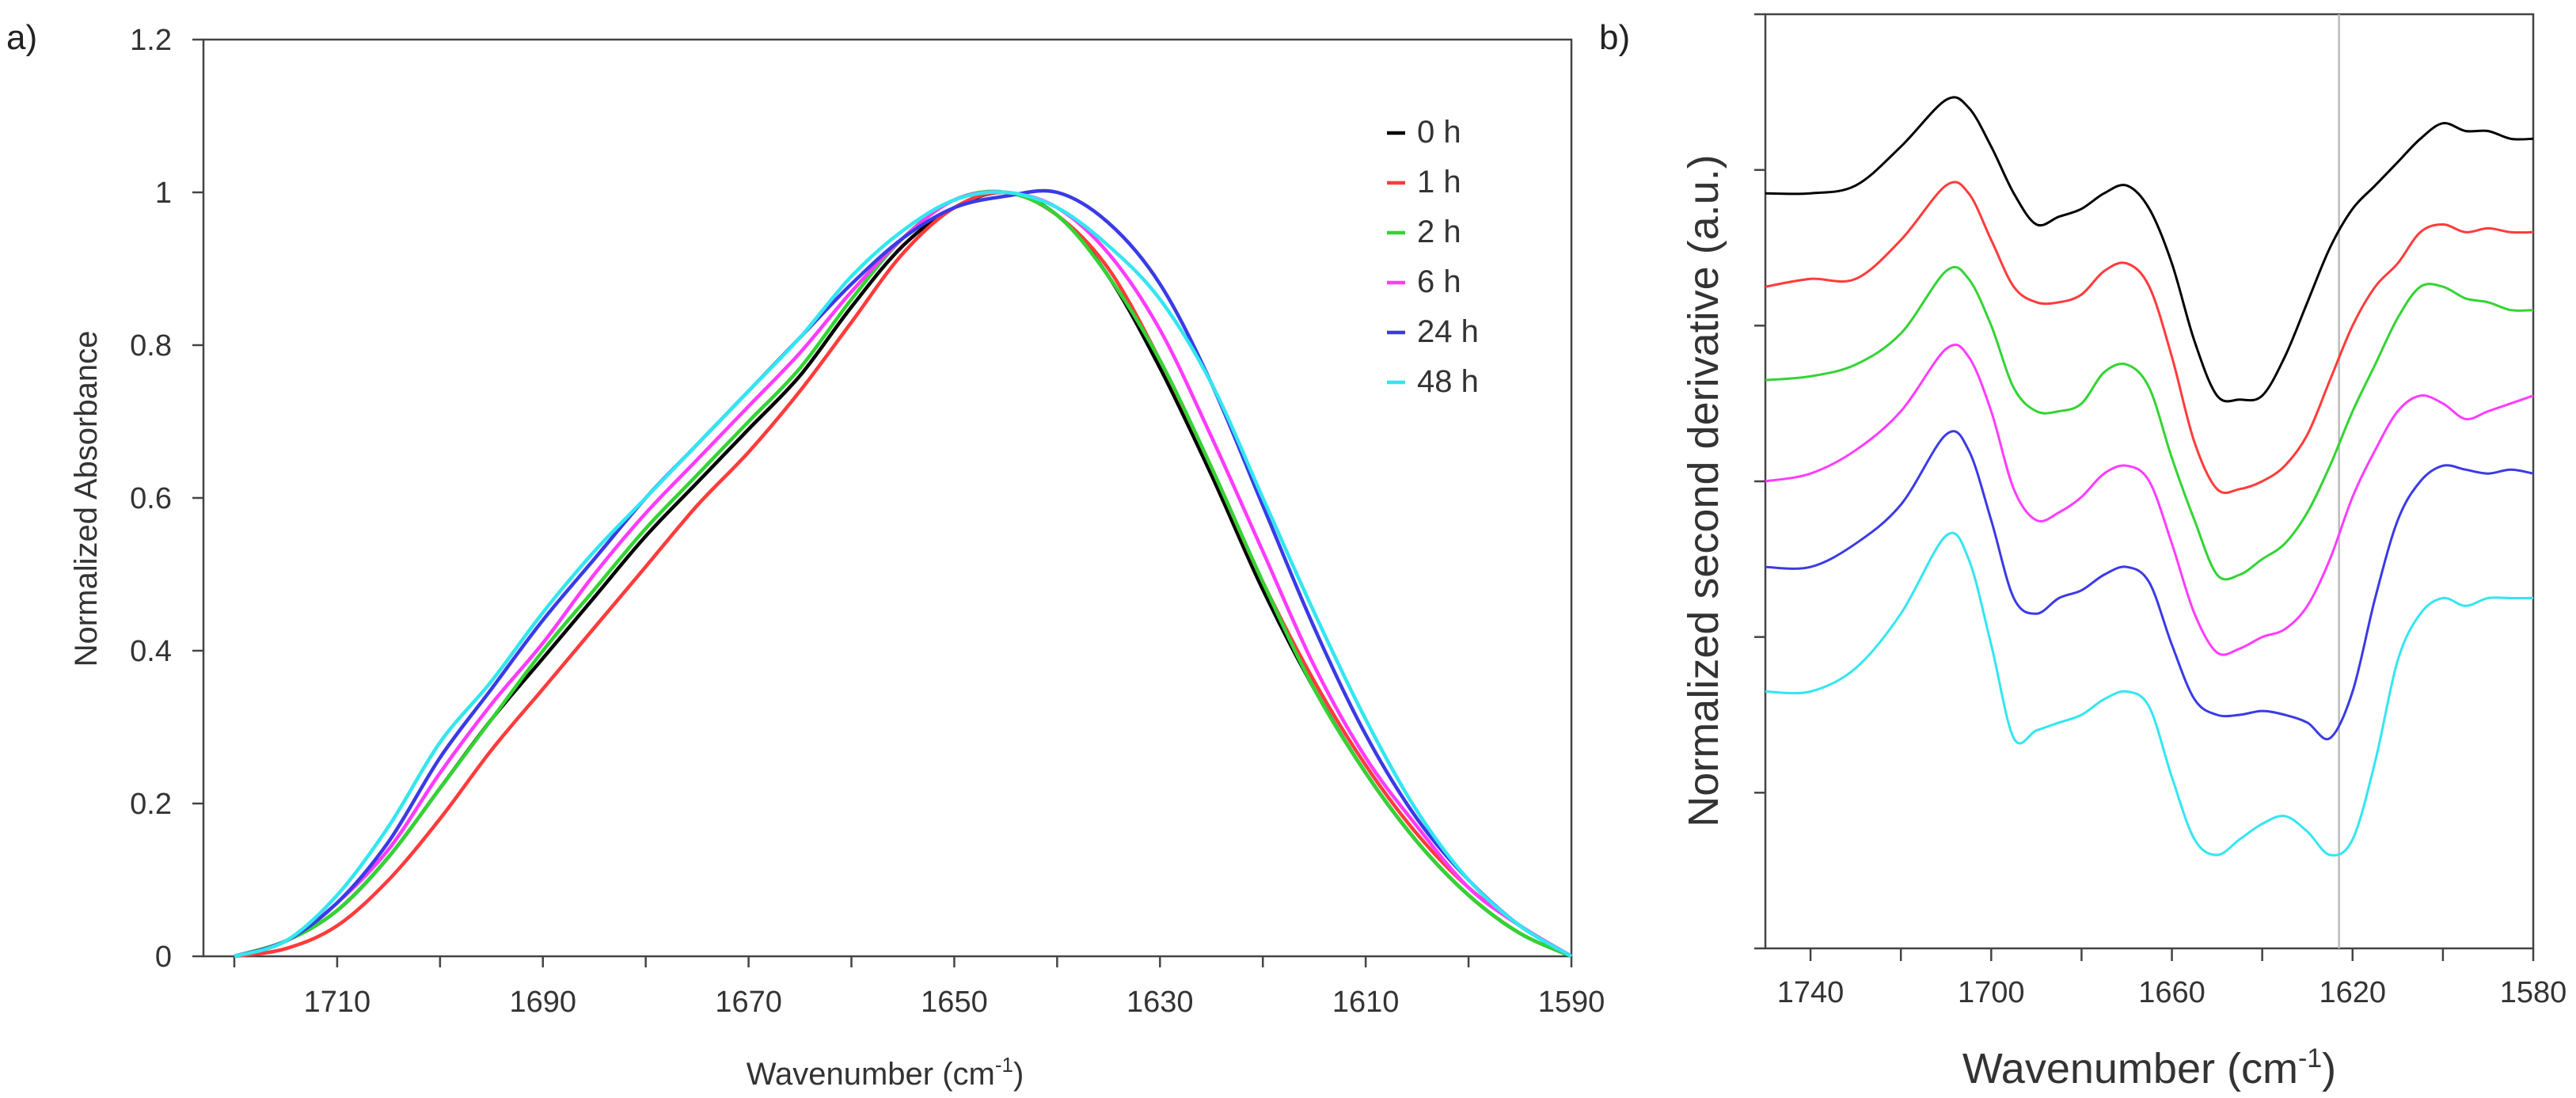  I want to click on x-tick-label-b: 1740, so click(1811, 992).